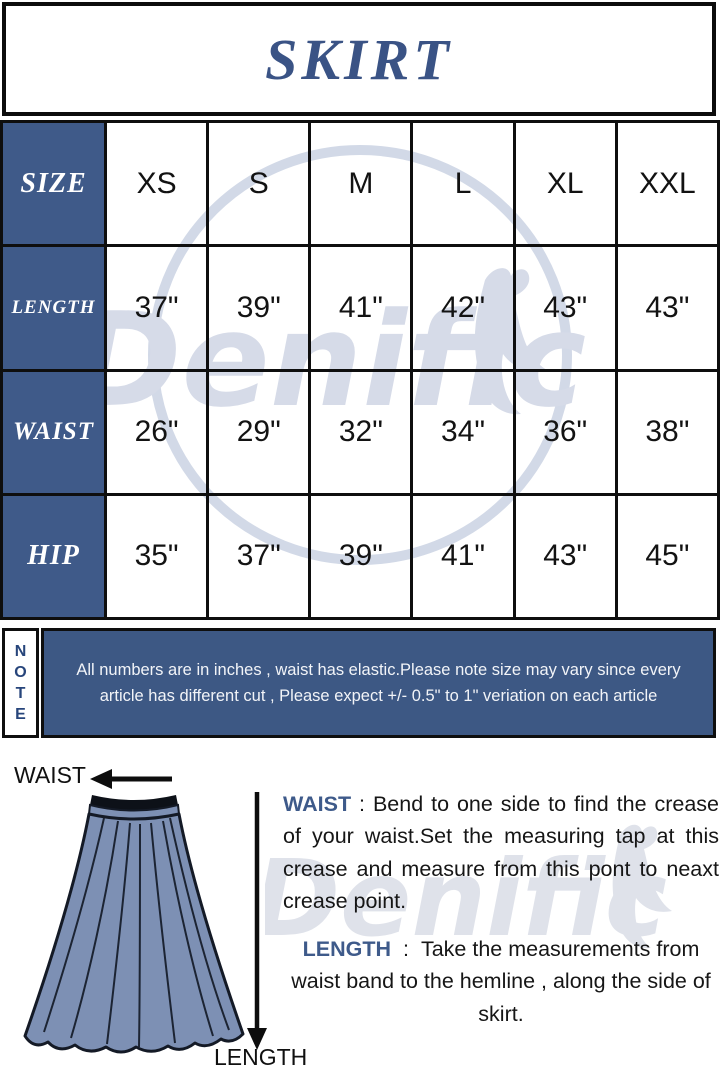  What do you see at coordinates (20, 672) in the screenshot?
I see `note-letter: O` at bounding box center [20, 672].